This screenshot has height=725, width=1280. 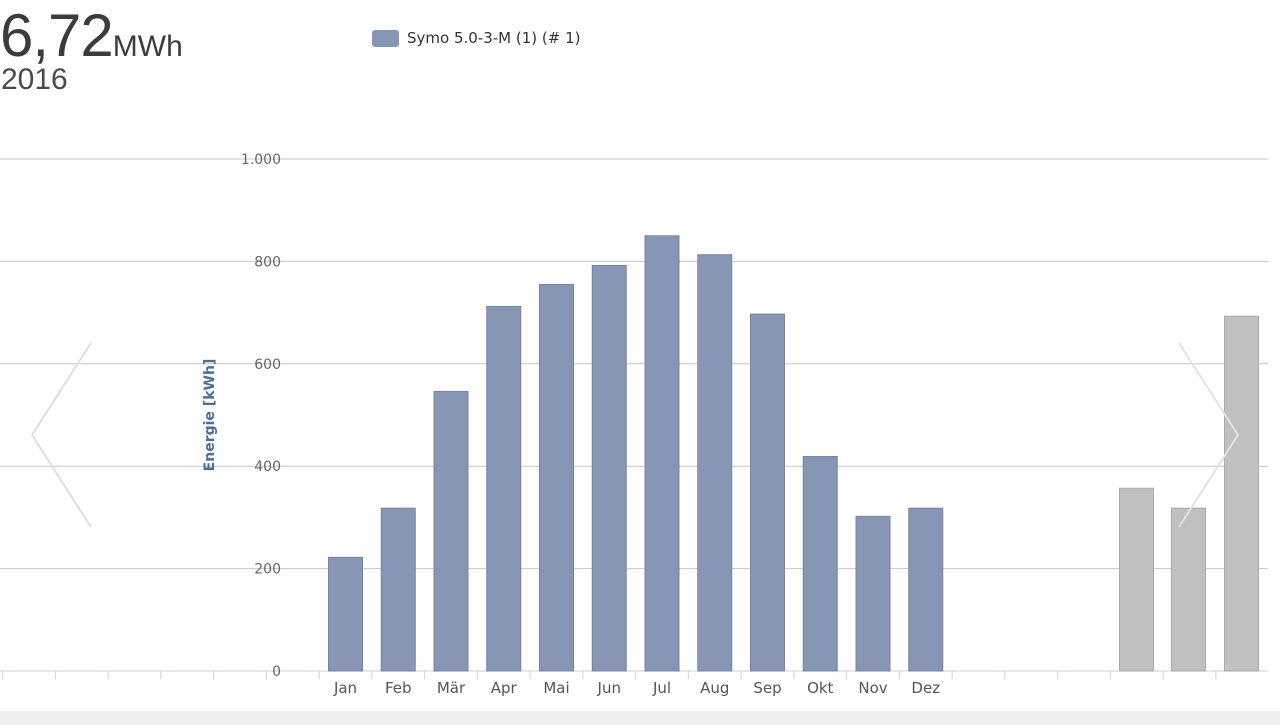 I want to click on x-tick-label: Dez, so click(x=925, y=688).